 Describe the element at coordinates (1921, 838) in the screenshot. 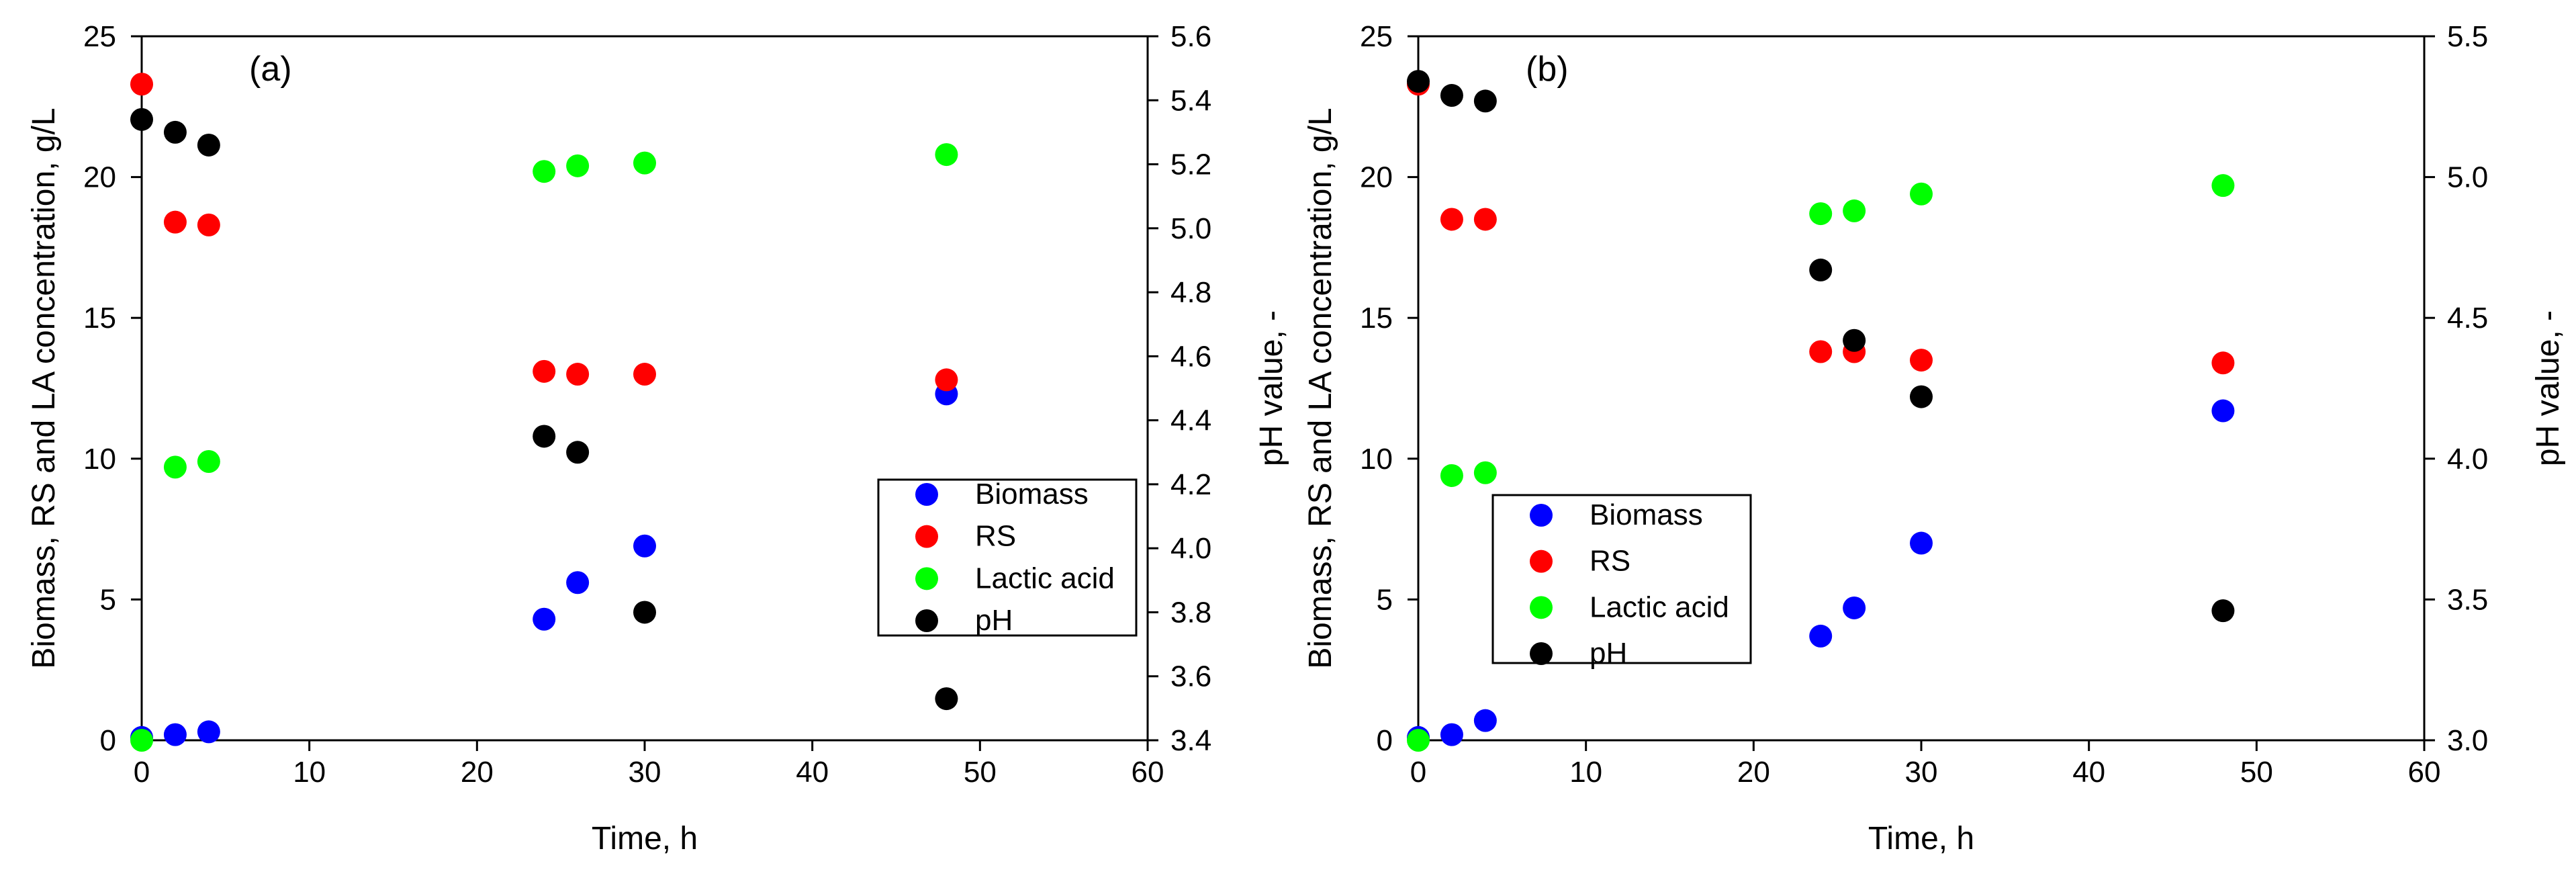

I see `x-axis-label: Time, h` at that location.